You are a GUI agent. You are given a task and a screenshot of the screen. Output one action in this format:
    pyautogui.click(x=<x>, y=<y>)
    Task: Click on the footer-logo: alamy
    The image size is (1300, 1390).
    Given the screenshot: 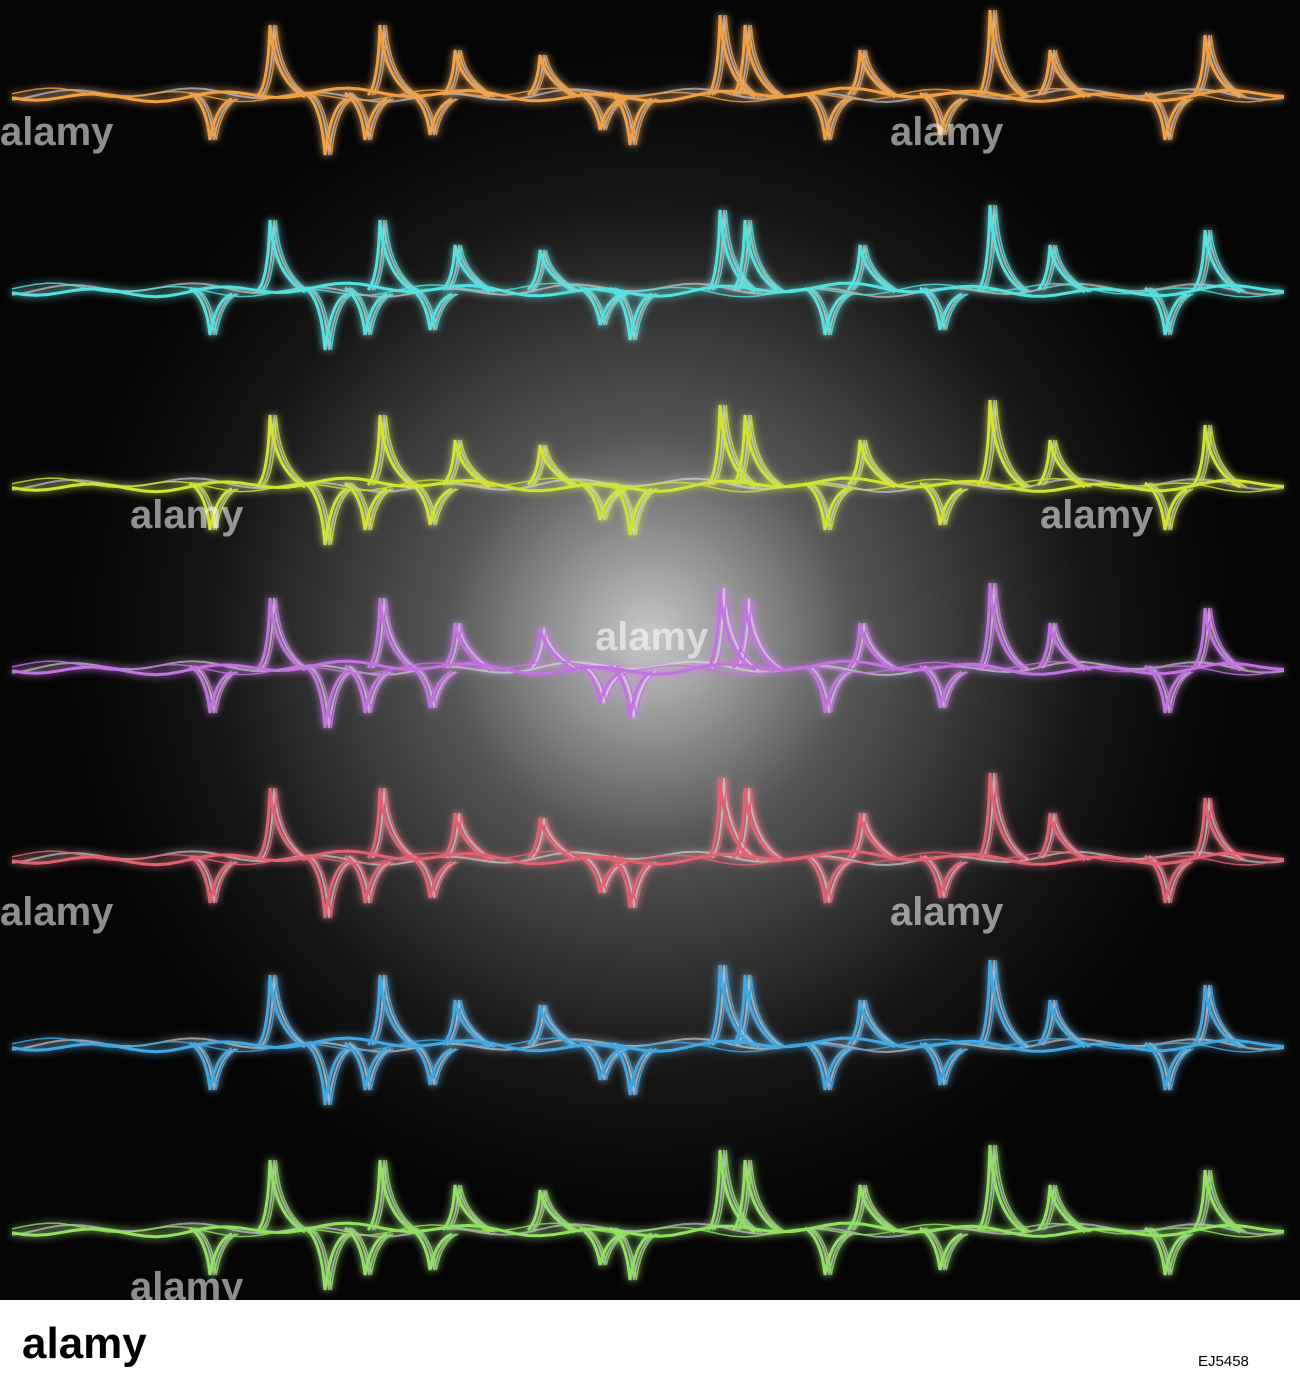 What is the action you would take?
    pyautogui.click(x=84, y=1343)
    